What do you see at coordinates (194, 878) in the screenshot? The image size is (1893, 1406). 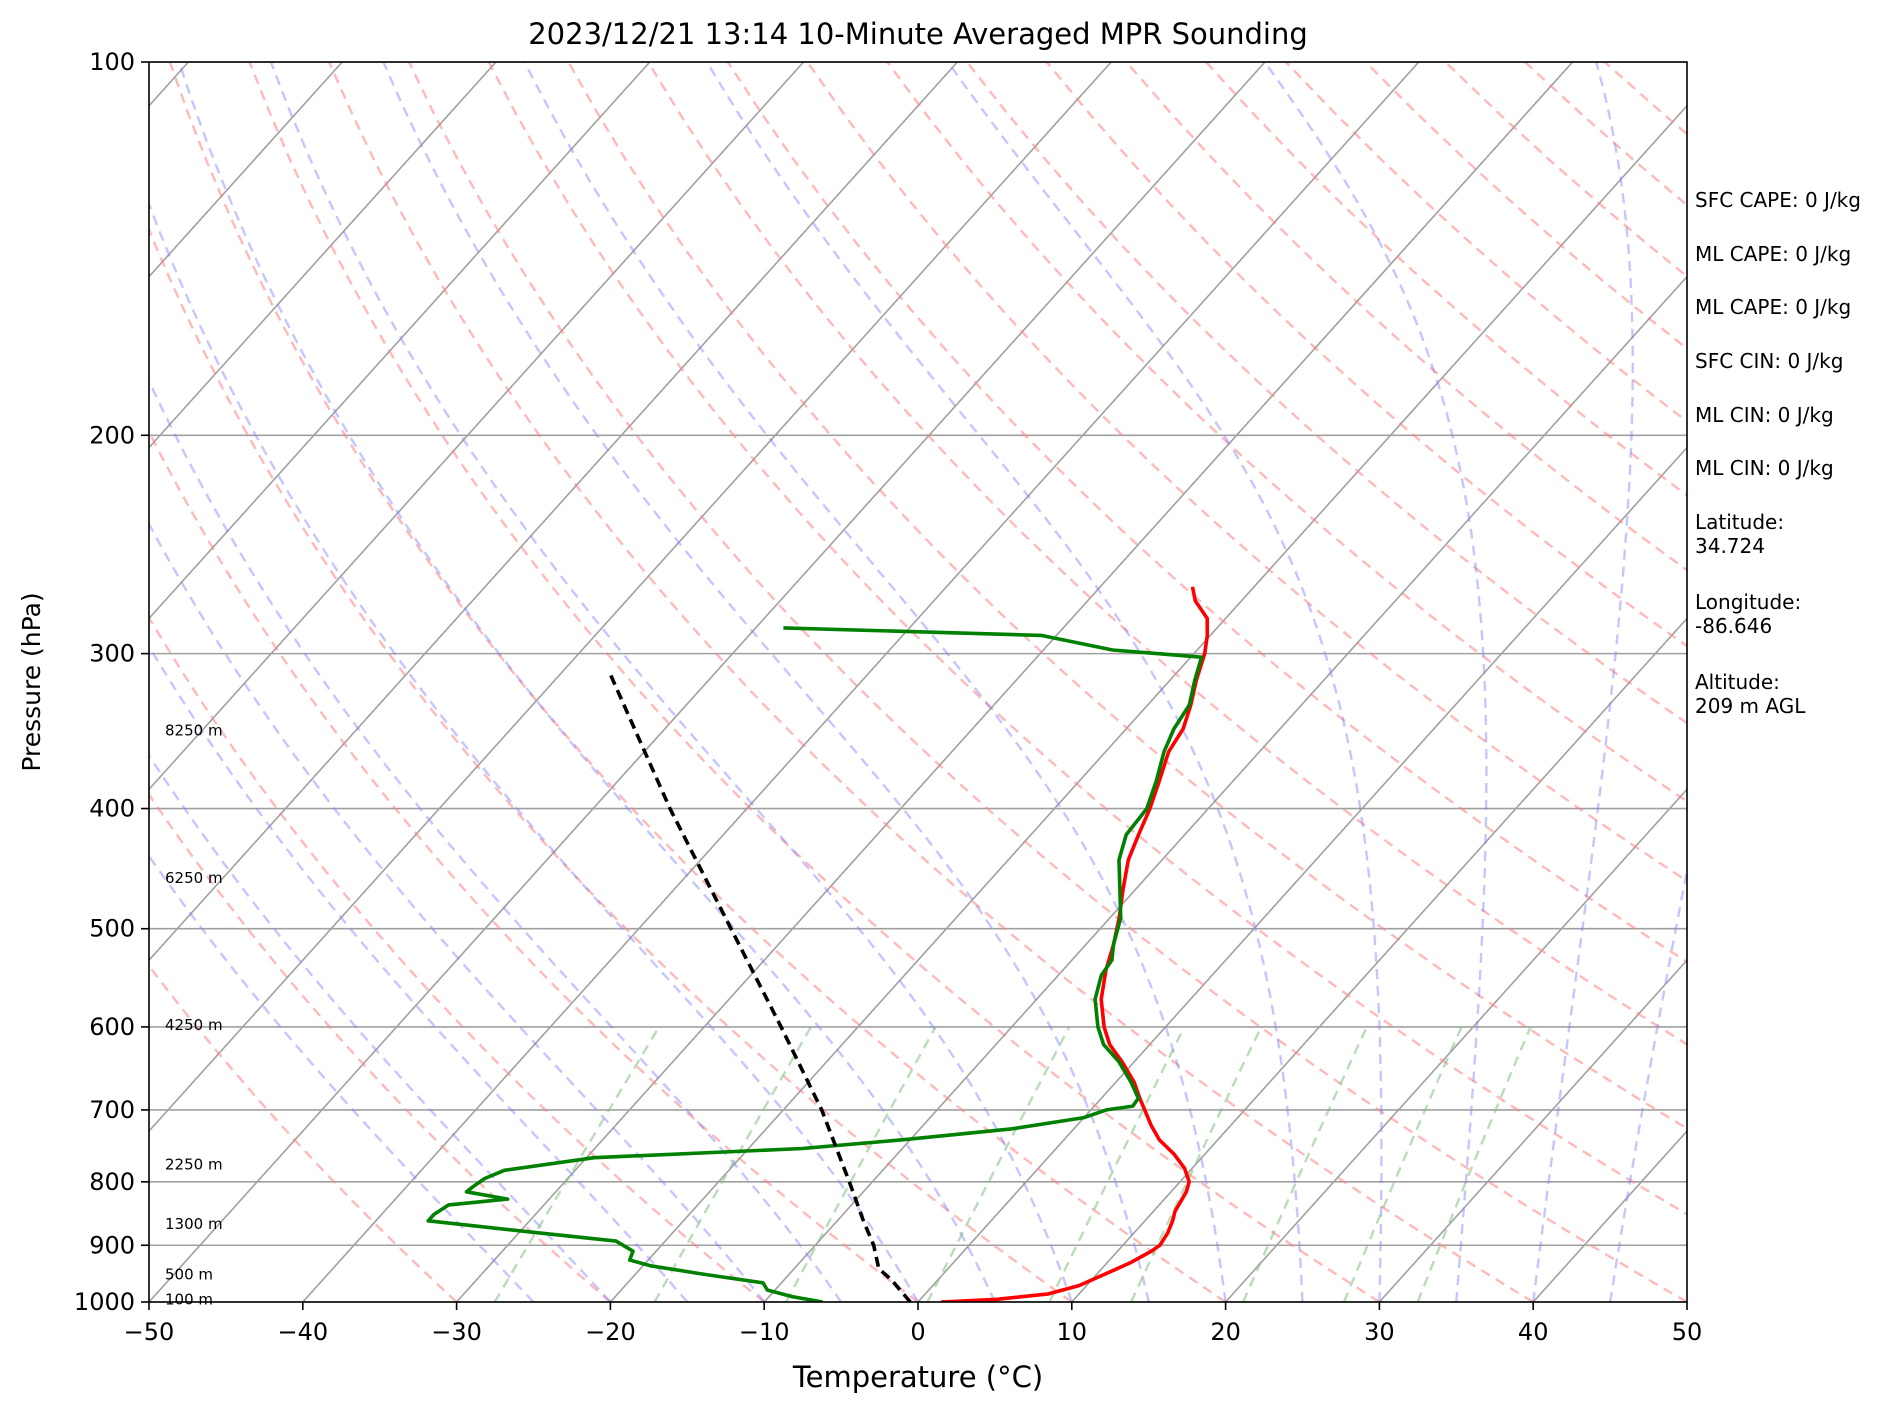 I see `height-label: 6250 m` at bounding box center [194, 878].